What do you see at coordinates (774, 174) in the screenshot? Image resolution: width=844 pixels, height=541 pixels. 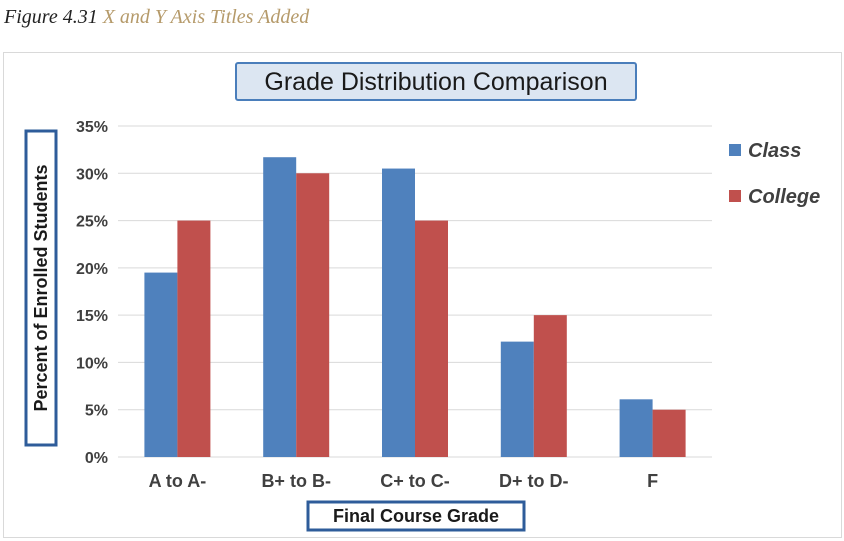 I see `legend: Class College` at bounding box center [774, 174].